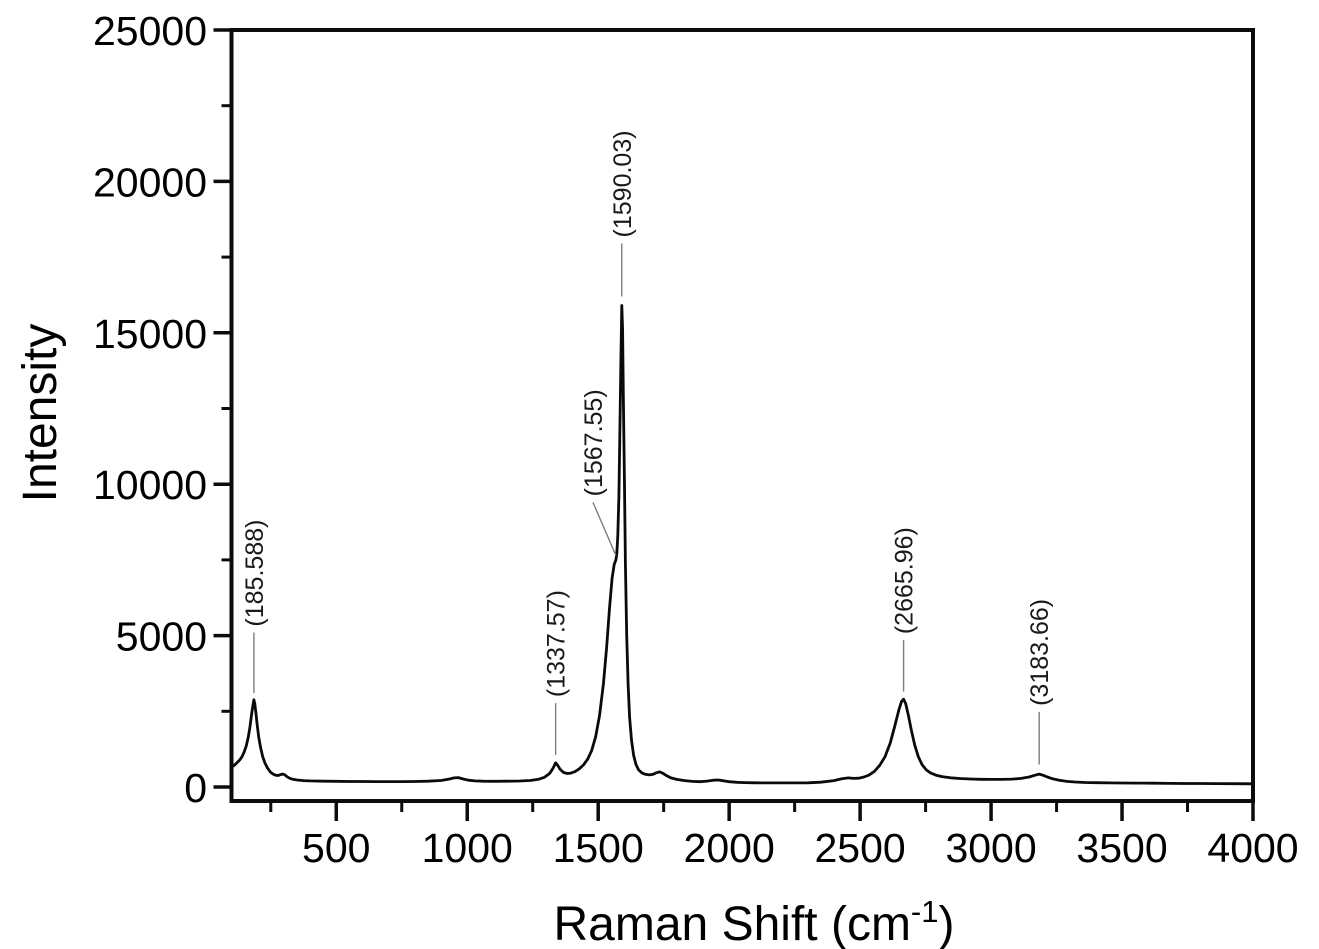  Describe the element at coordinates (905, 580) in the screenshot. I see `peak-label: (2665.96)` at that location.